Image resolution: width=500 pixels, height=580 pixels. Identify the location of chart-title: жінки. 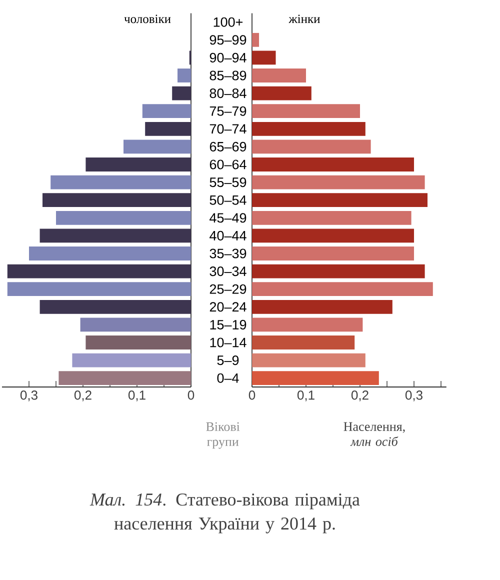
(304, 19).